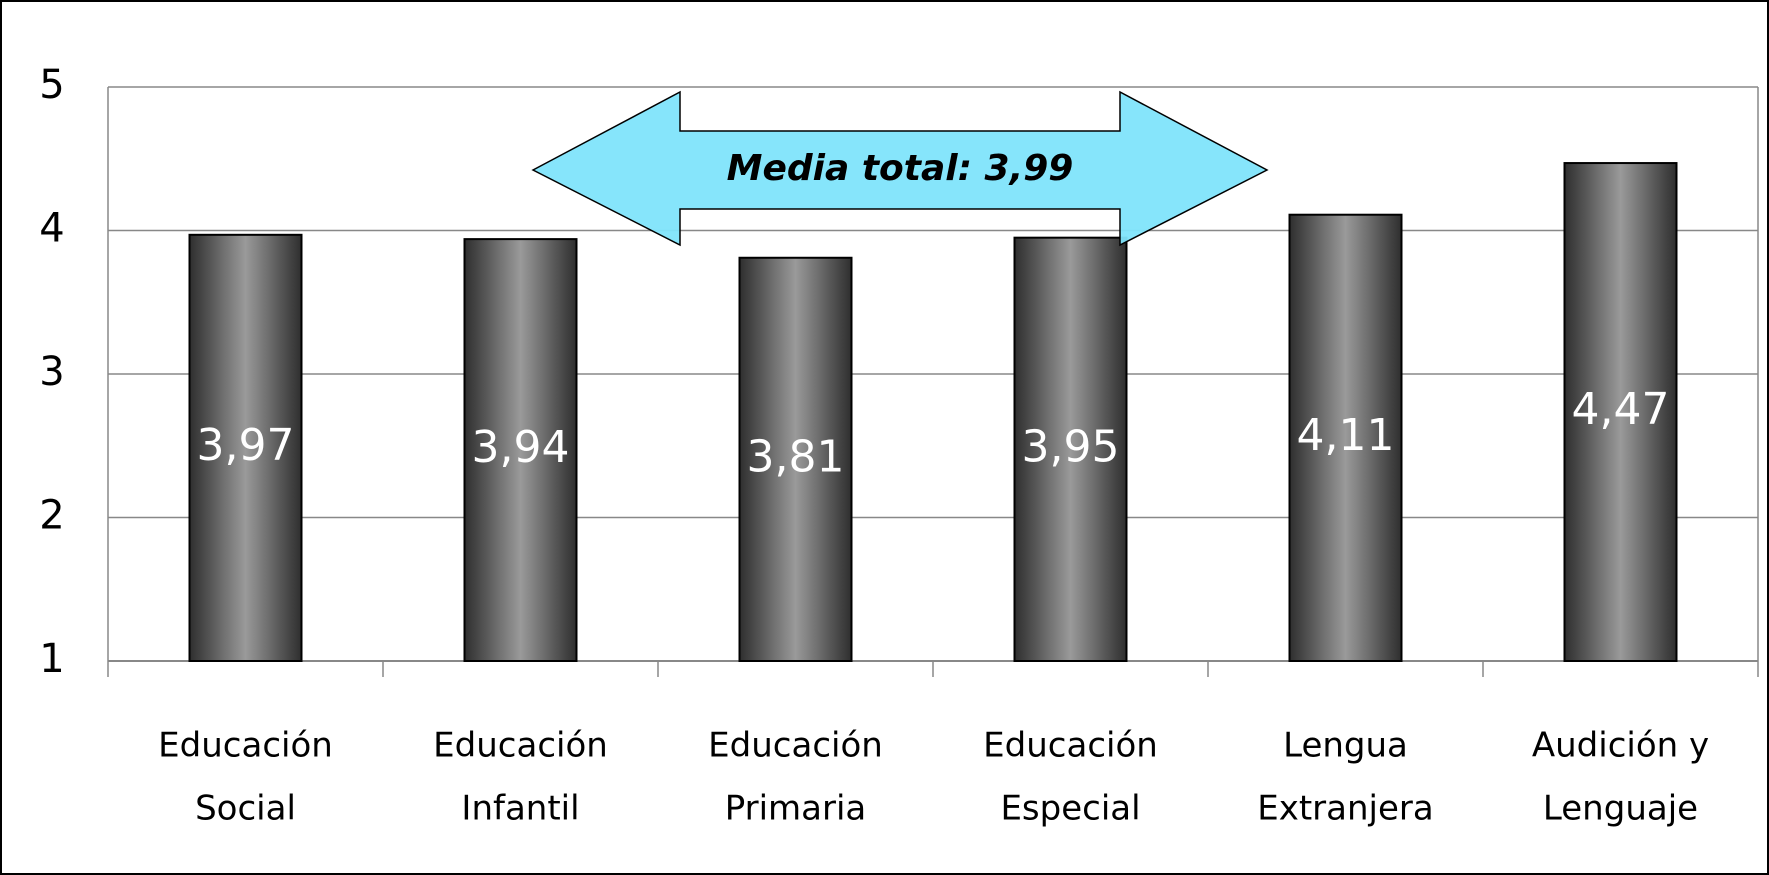 Image resolution: width=1769 pixels, height=875 pixels. I want to click on x-tick-label: Audición y, so click(1620, 746).